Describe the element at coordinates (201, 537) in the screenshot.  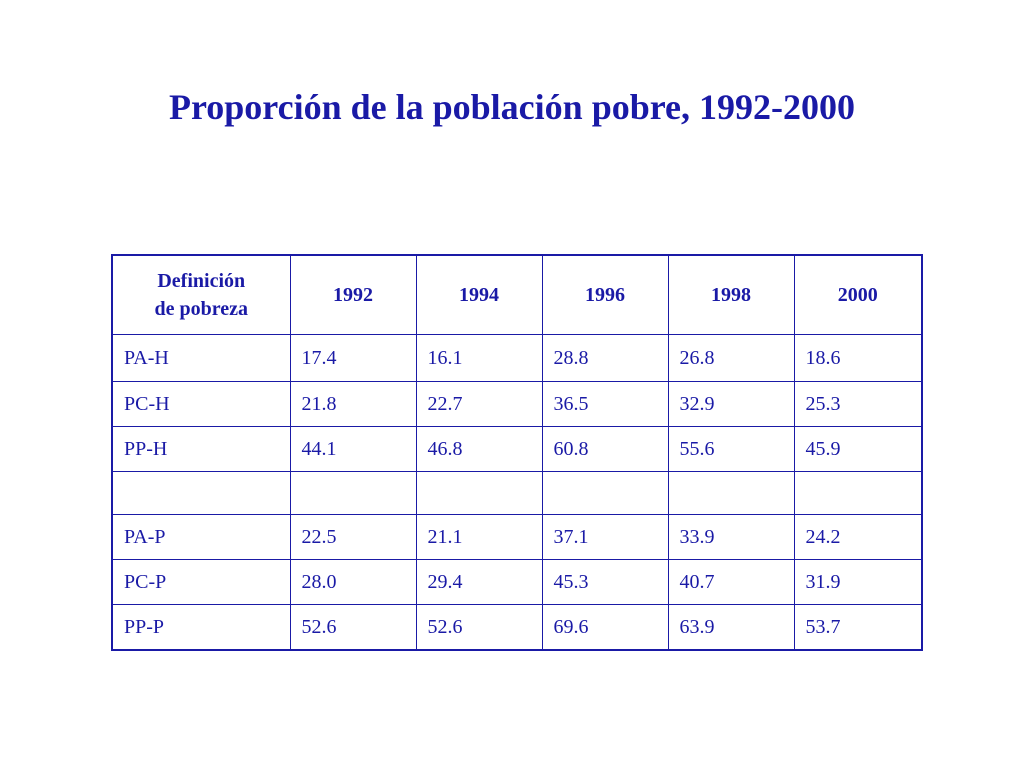
I see `row-label: PA-P` at that location.